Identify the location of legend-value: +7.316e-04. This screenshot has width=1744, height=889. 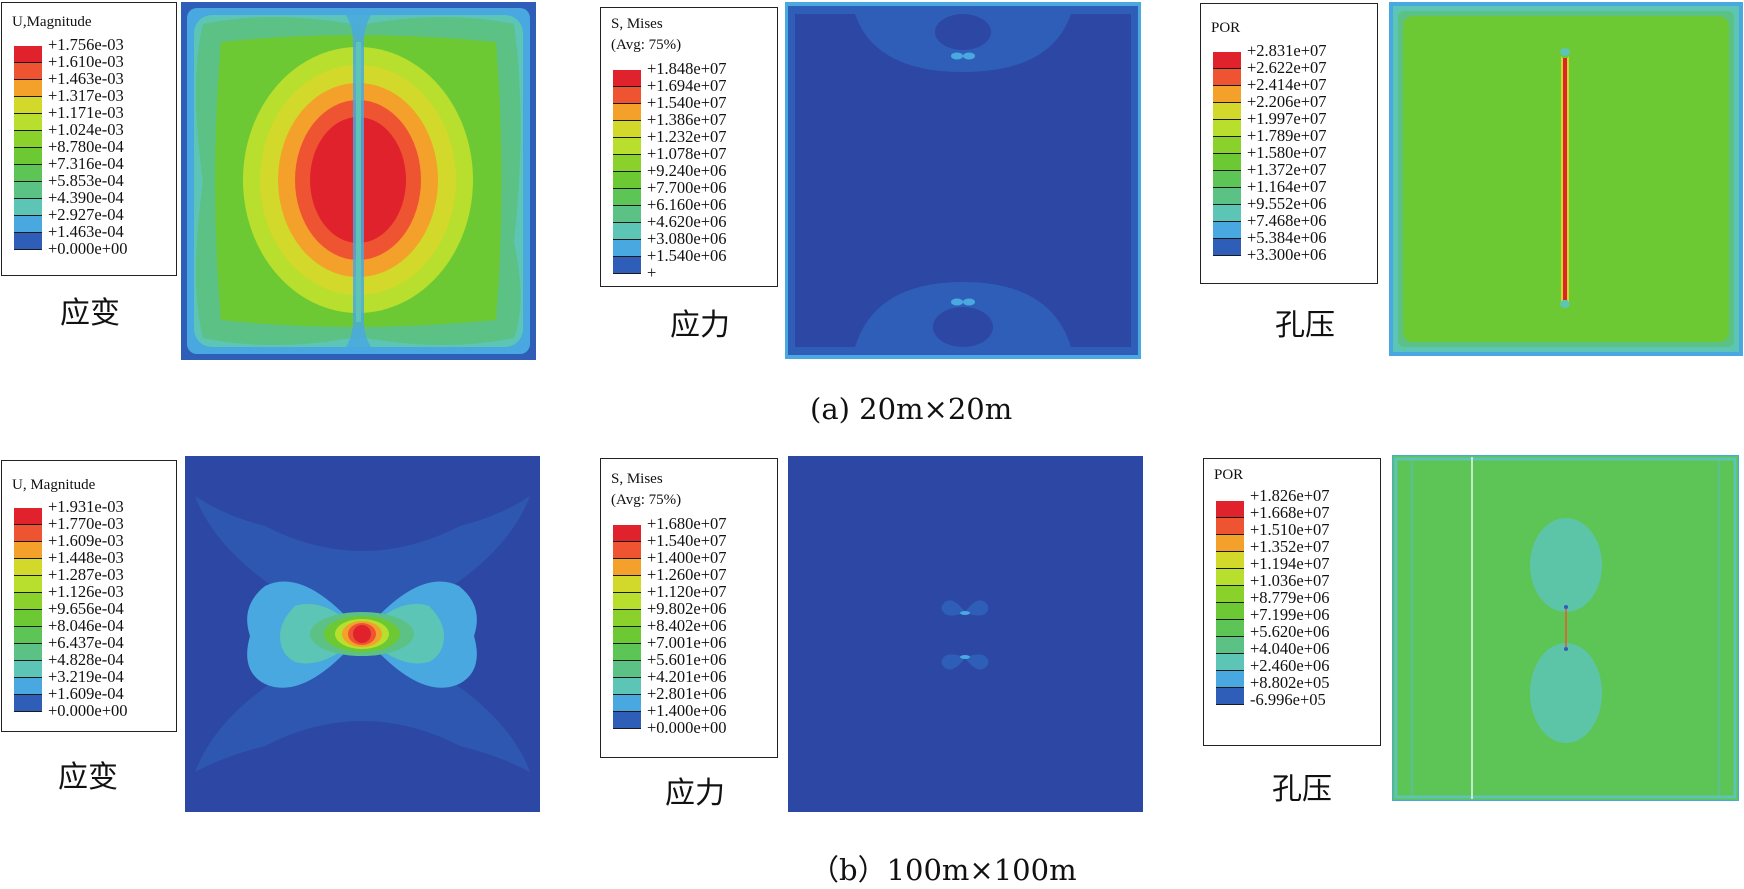
(86, 163).